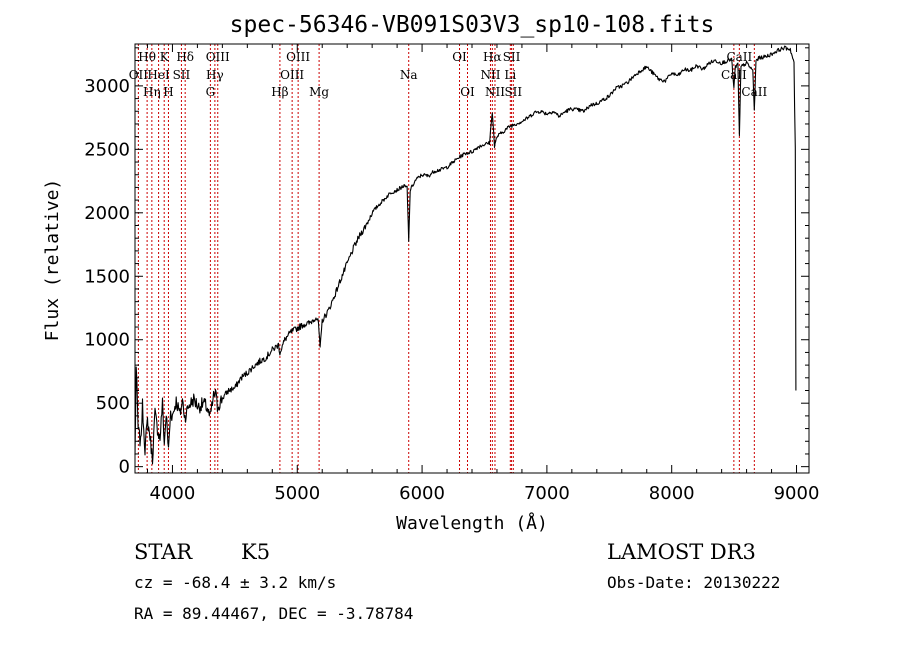 This screenshot has width=900, height=649. What do you see at coordinates (797, 493) in the screenshot?
I see `x-tick-label: 9000` at bounding box center [797, 493].